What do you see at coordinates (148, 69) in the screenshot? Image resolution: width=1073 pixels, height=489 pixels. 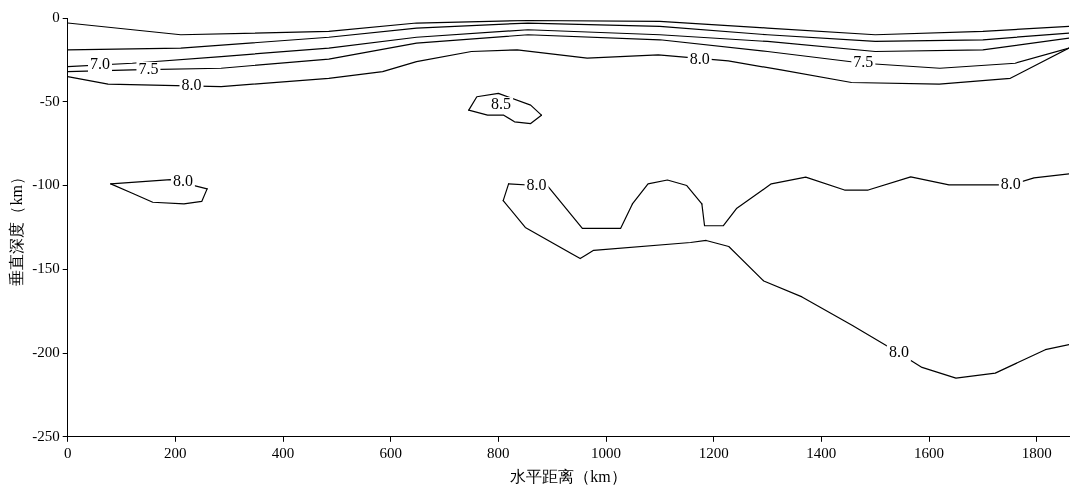 I see `annotation: 7.5` at bounding box center [148, 69].